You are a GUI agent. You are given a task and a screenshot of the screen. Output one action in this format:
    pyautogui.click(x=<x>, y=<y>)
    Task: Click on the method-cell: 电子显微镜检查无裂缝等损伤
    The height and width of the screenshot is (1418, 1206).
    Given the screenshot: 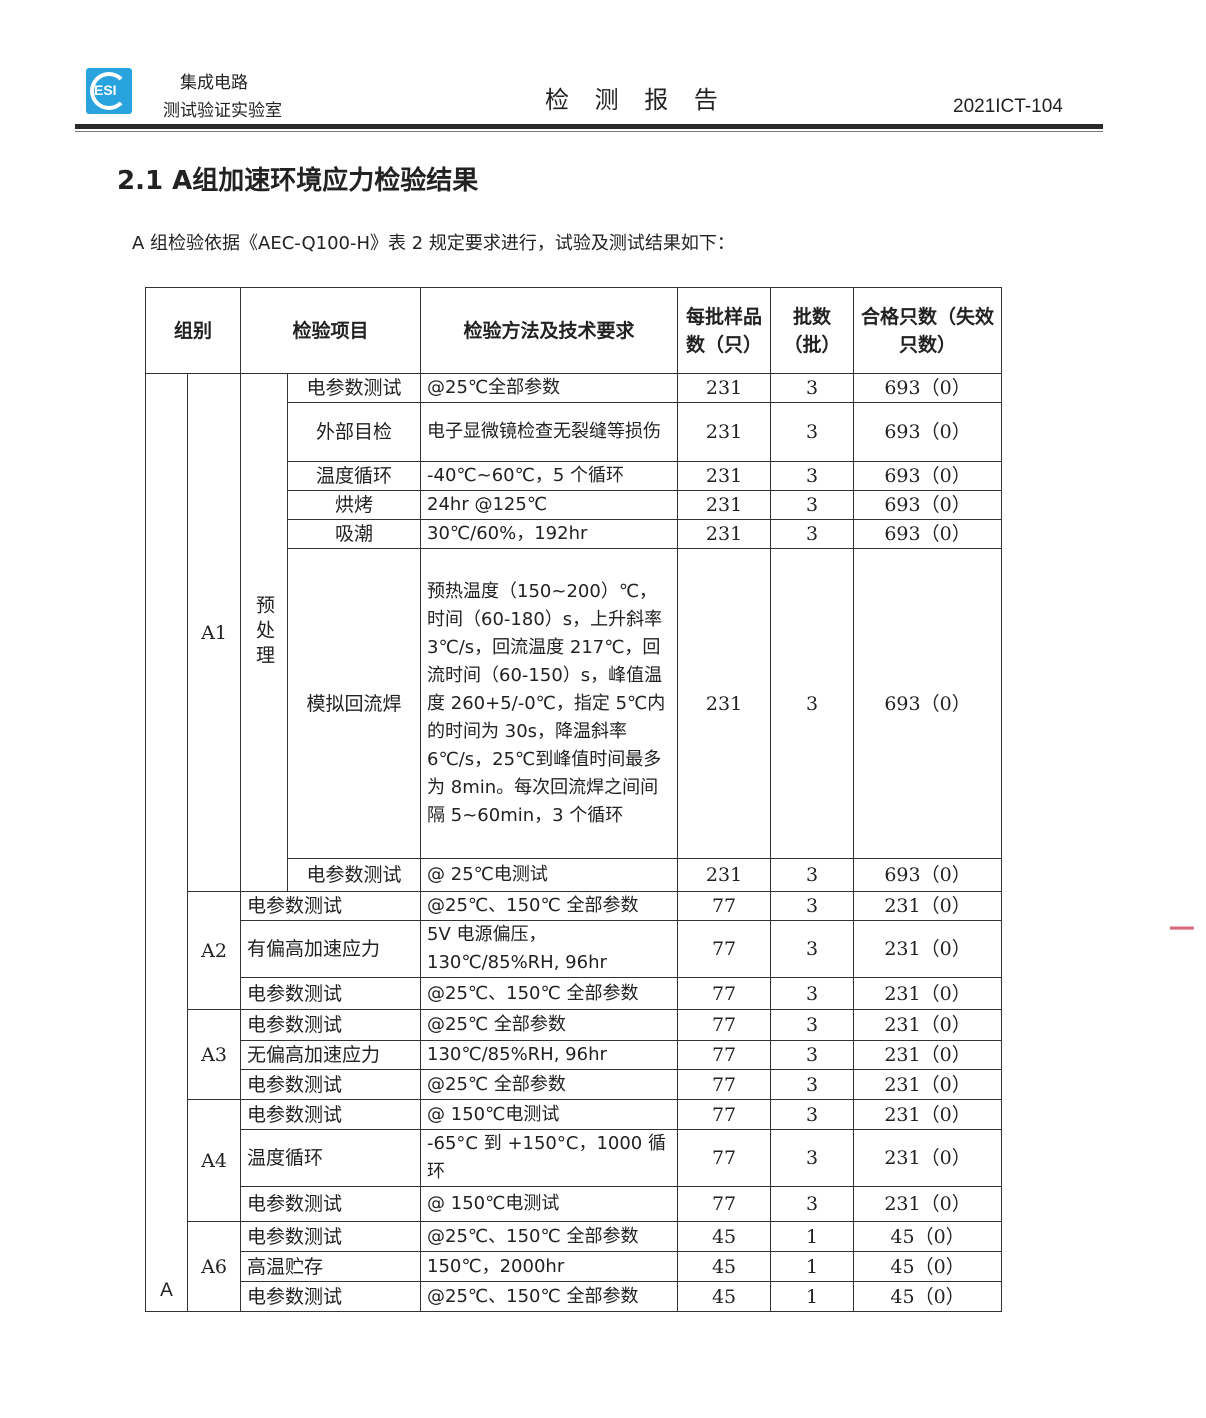 What is the action you would take?
    pyautogui.click(x=549, y=432)
    